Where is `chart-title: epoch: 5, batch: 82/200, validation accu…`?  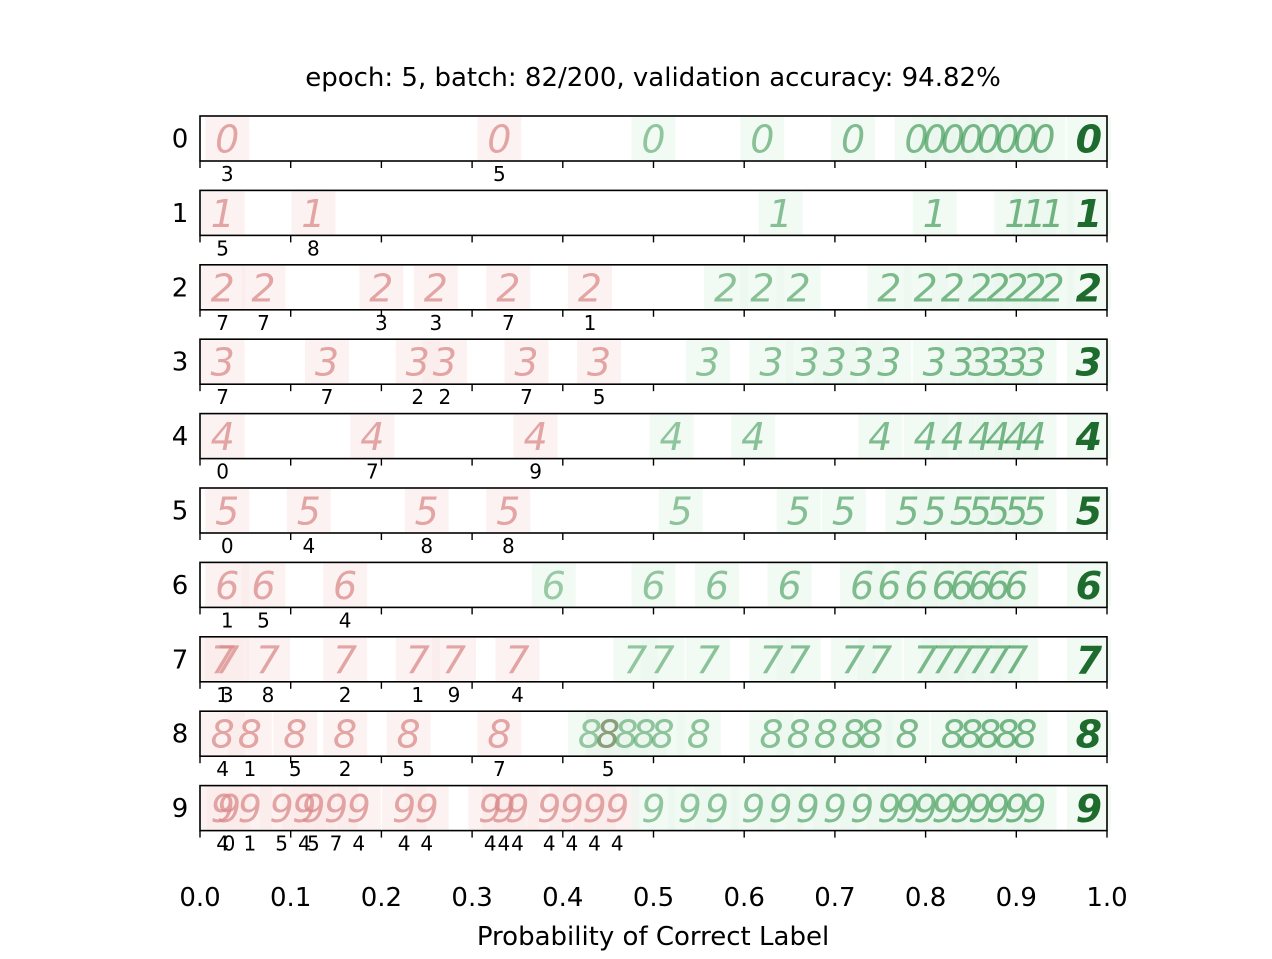
chart-title: epoch: 5, batch: 82/200, validation accu… is located at coordinates (653, 78).